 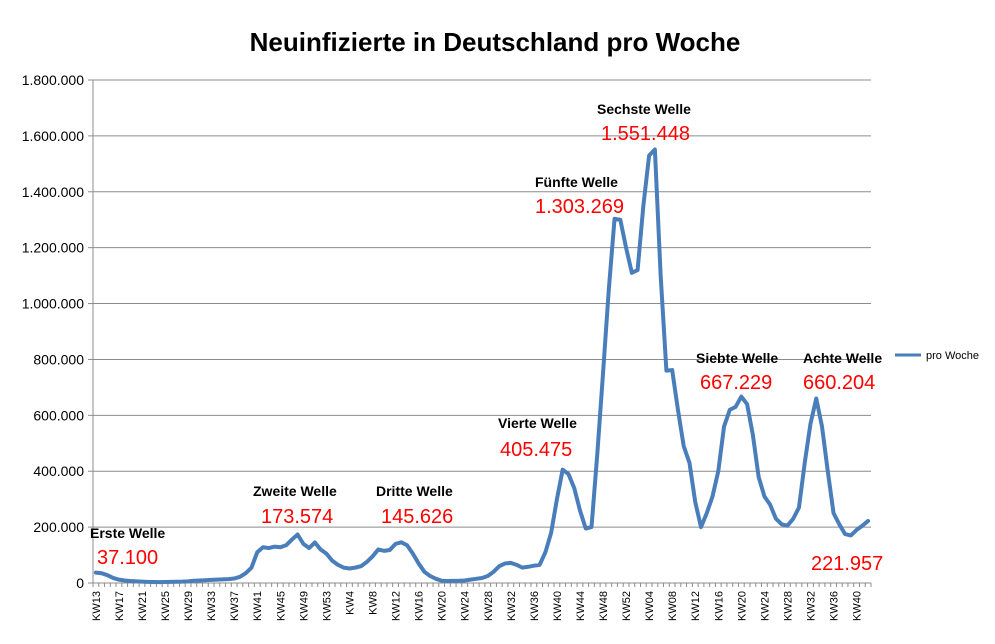 What do you see at coordinates (536, 450) in the screenshot?
I see `annotation-value: 405.475` at bounding box center [536, 450].